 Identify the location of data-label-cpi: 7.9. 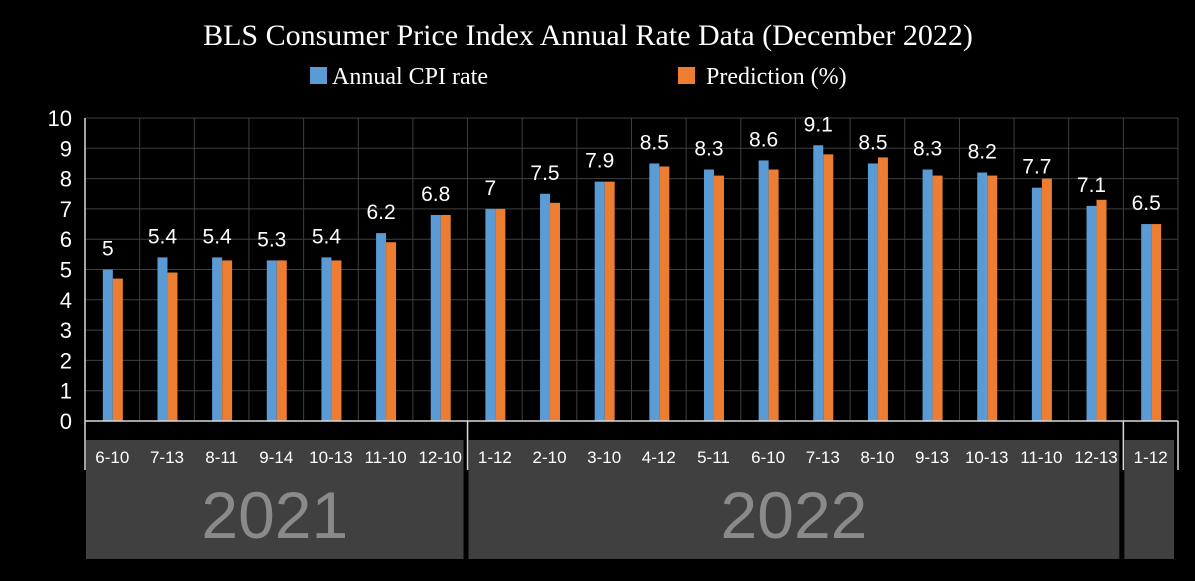
(599, 161).